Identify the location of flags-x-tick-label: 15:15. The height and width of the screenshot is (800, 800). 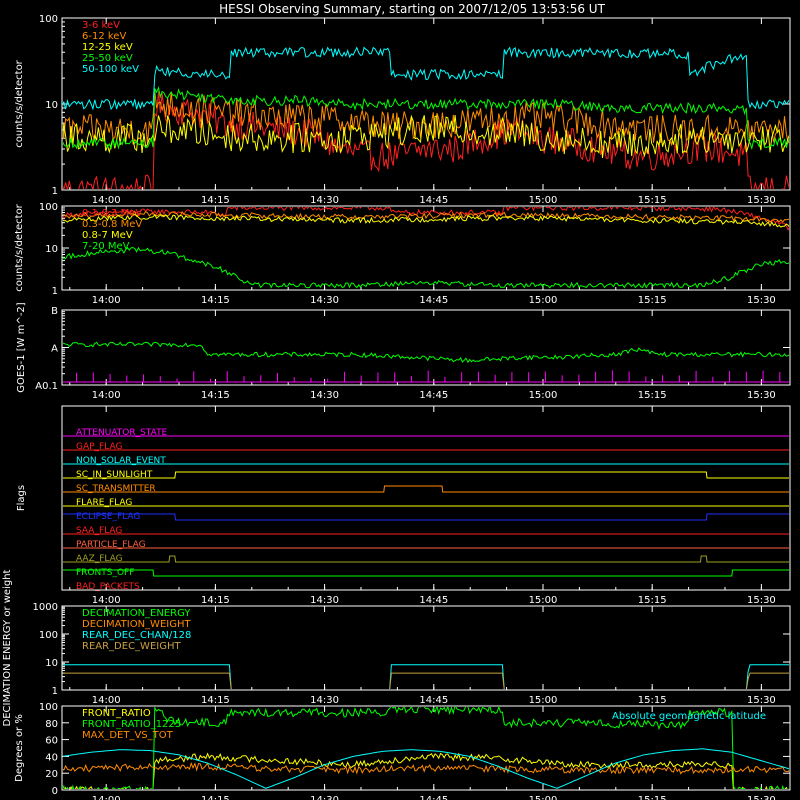
(652, 600).